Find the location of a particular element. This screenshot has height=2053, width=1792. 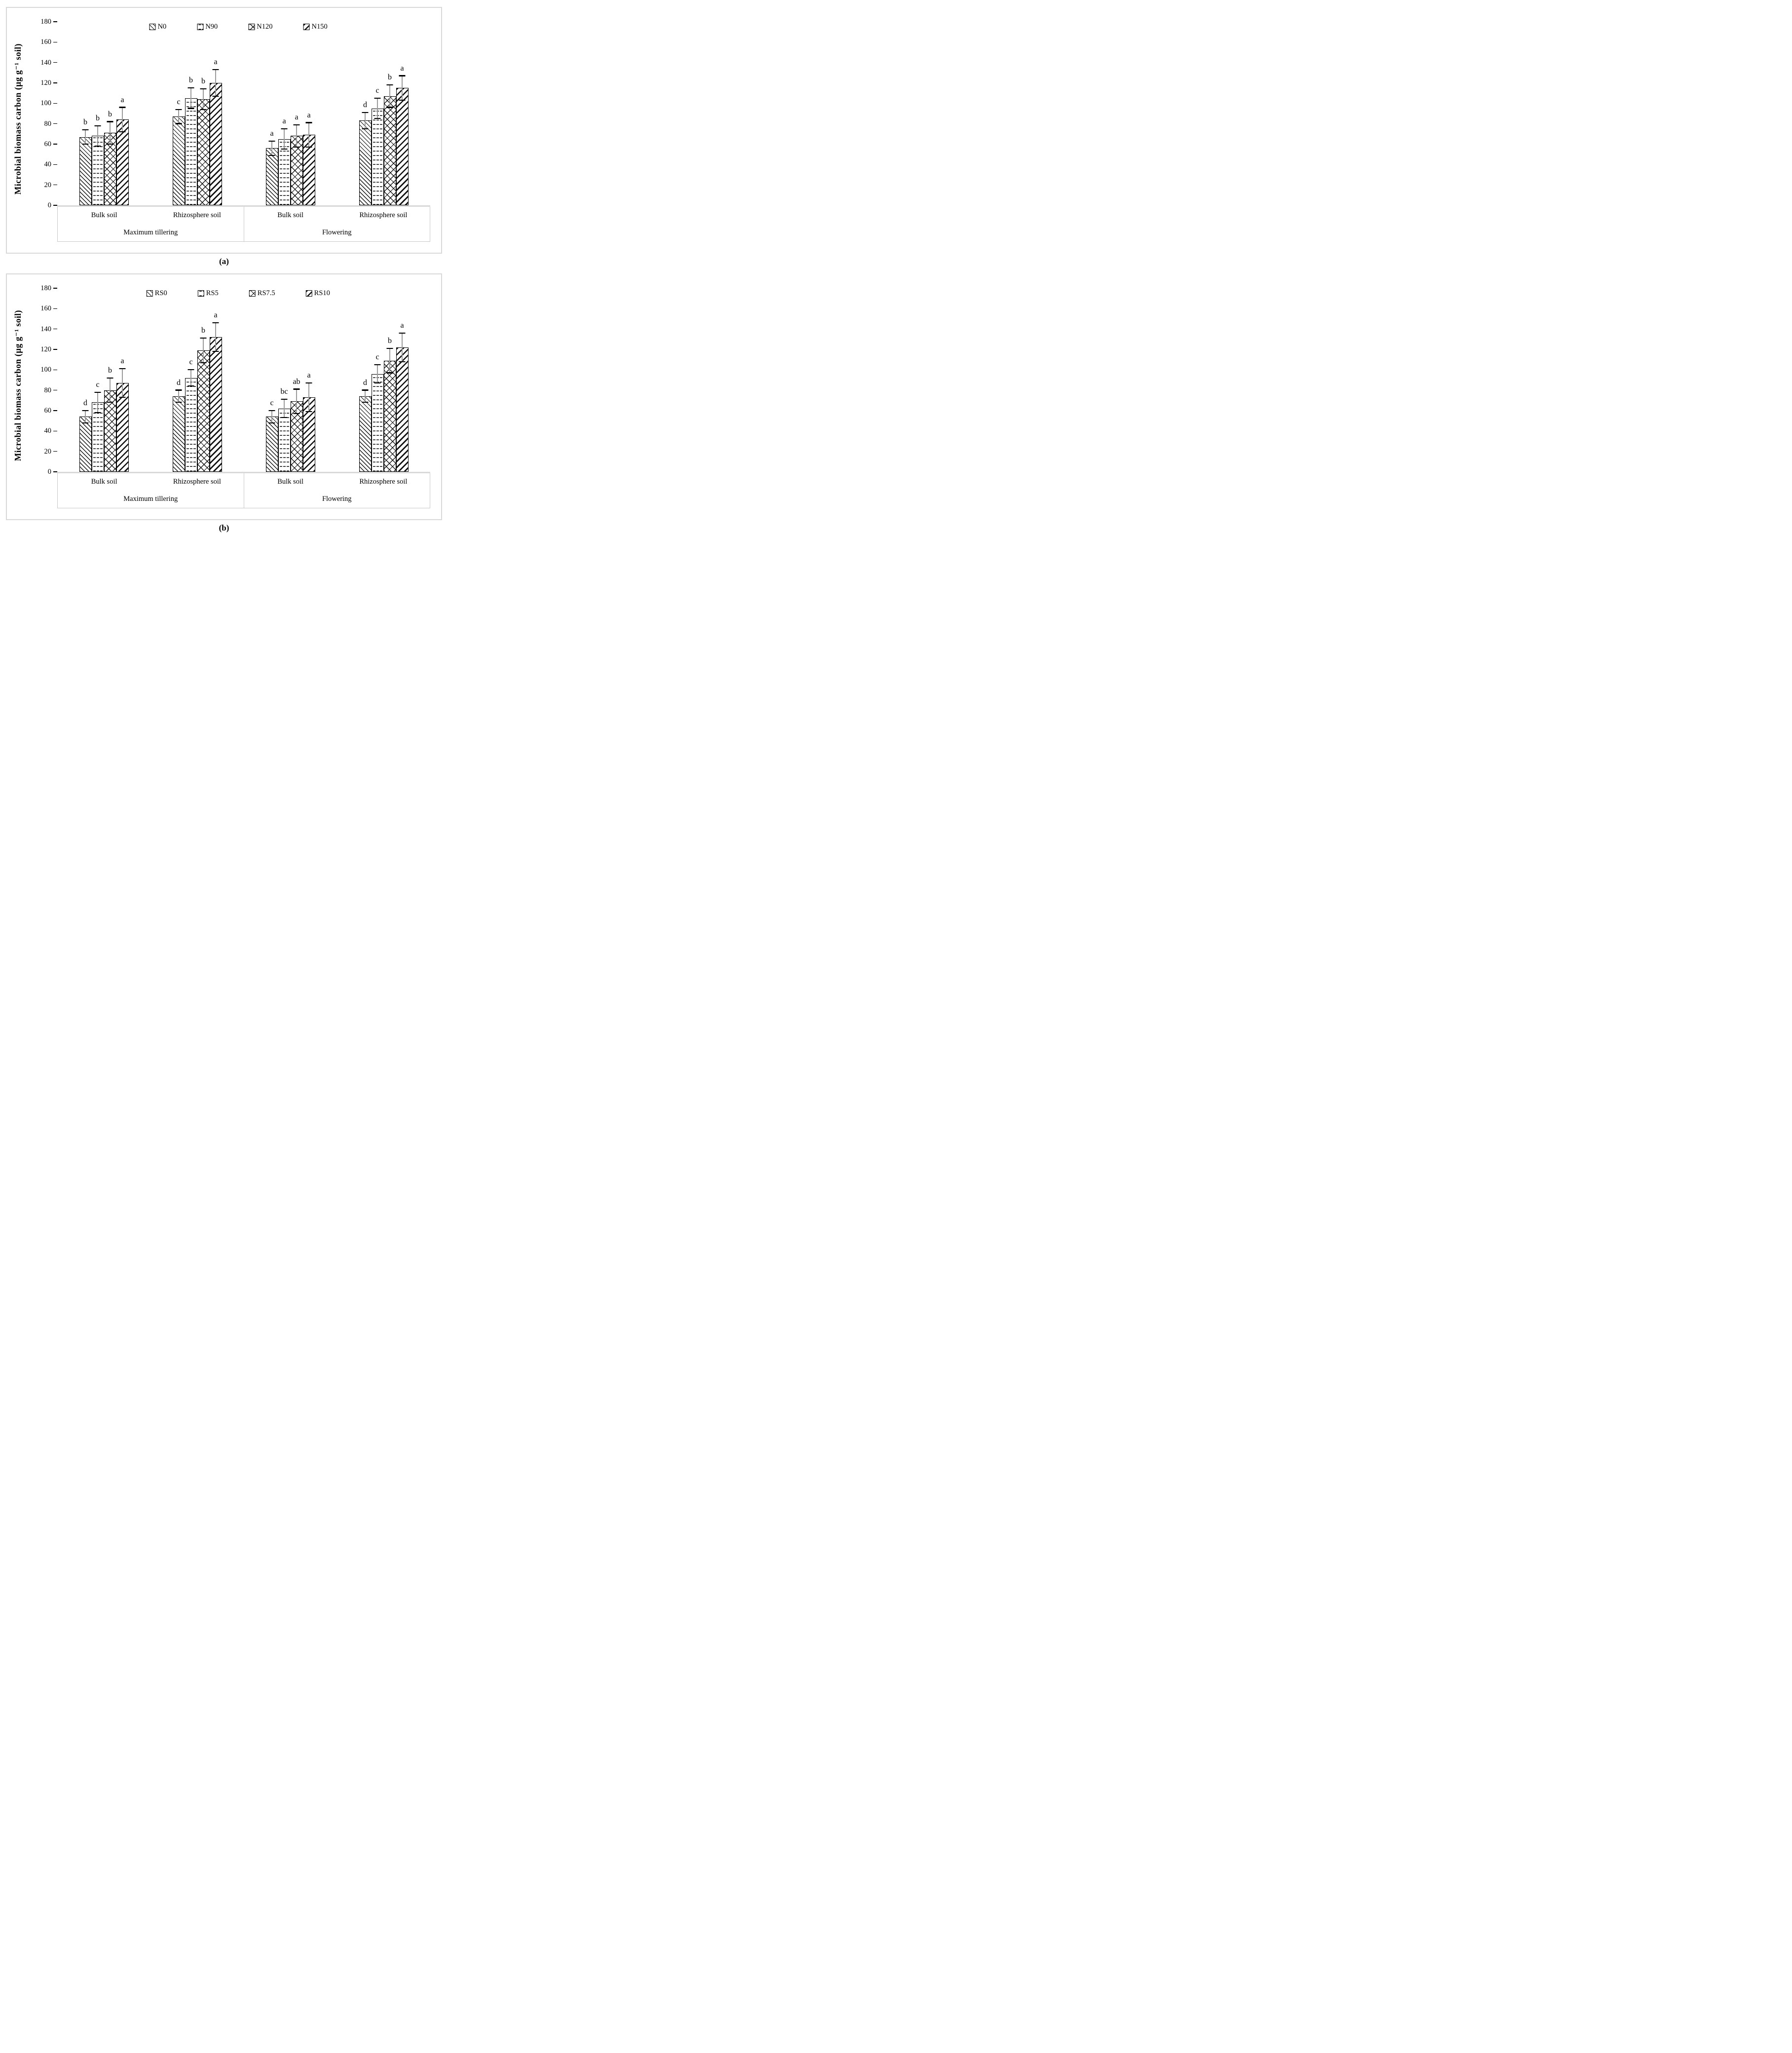

y-tick-label: 20 is located at coordinates (48, 185).